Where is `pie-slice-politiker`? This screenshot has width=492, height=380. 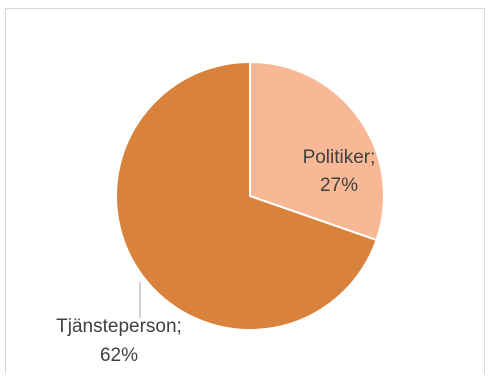
pie-slice-politiker is located at coordinates (317, 151).